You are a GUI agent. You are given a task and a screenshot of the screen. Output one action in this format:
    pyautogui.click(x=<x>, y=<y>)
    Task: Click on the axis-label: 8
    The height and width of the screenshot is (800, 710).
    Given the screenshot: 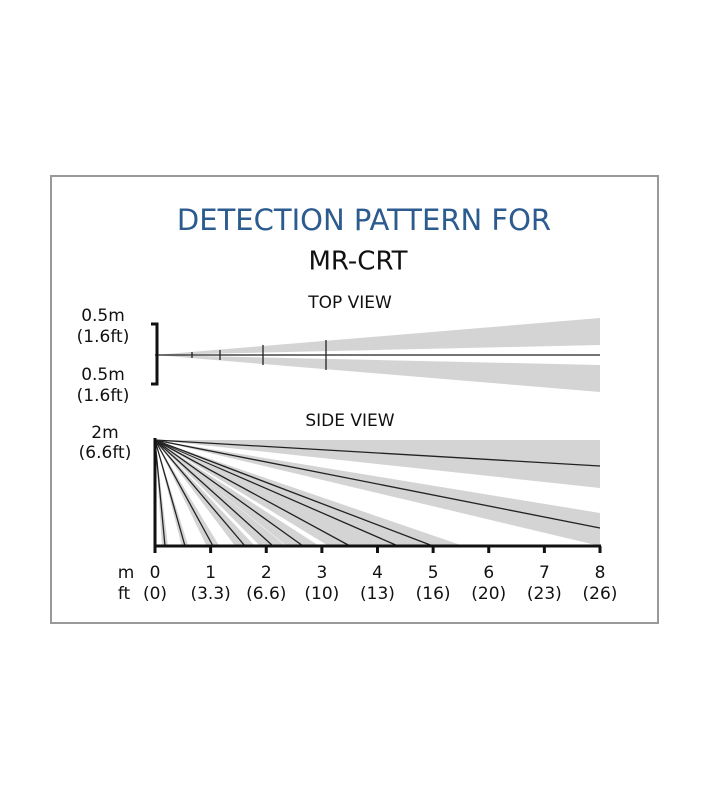 What is the action you would take?
    pyautogui.click(x=600, y=573)
    